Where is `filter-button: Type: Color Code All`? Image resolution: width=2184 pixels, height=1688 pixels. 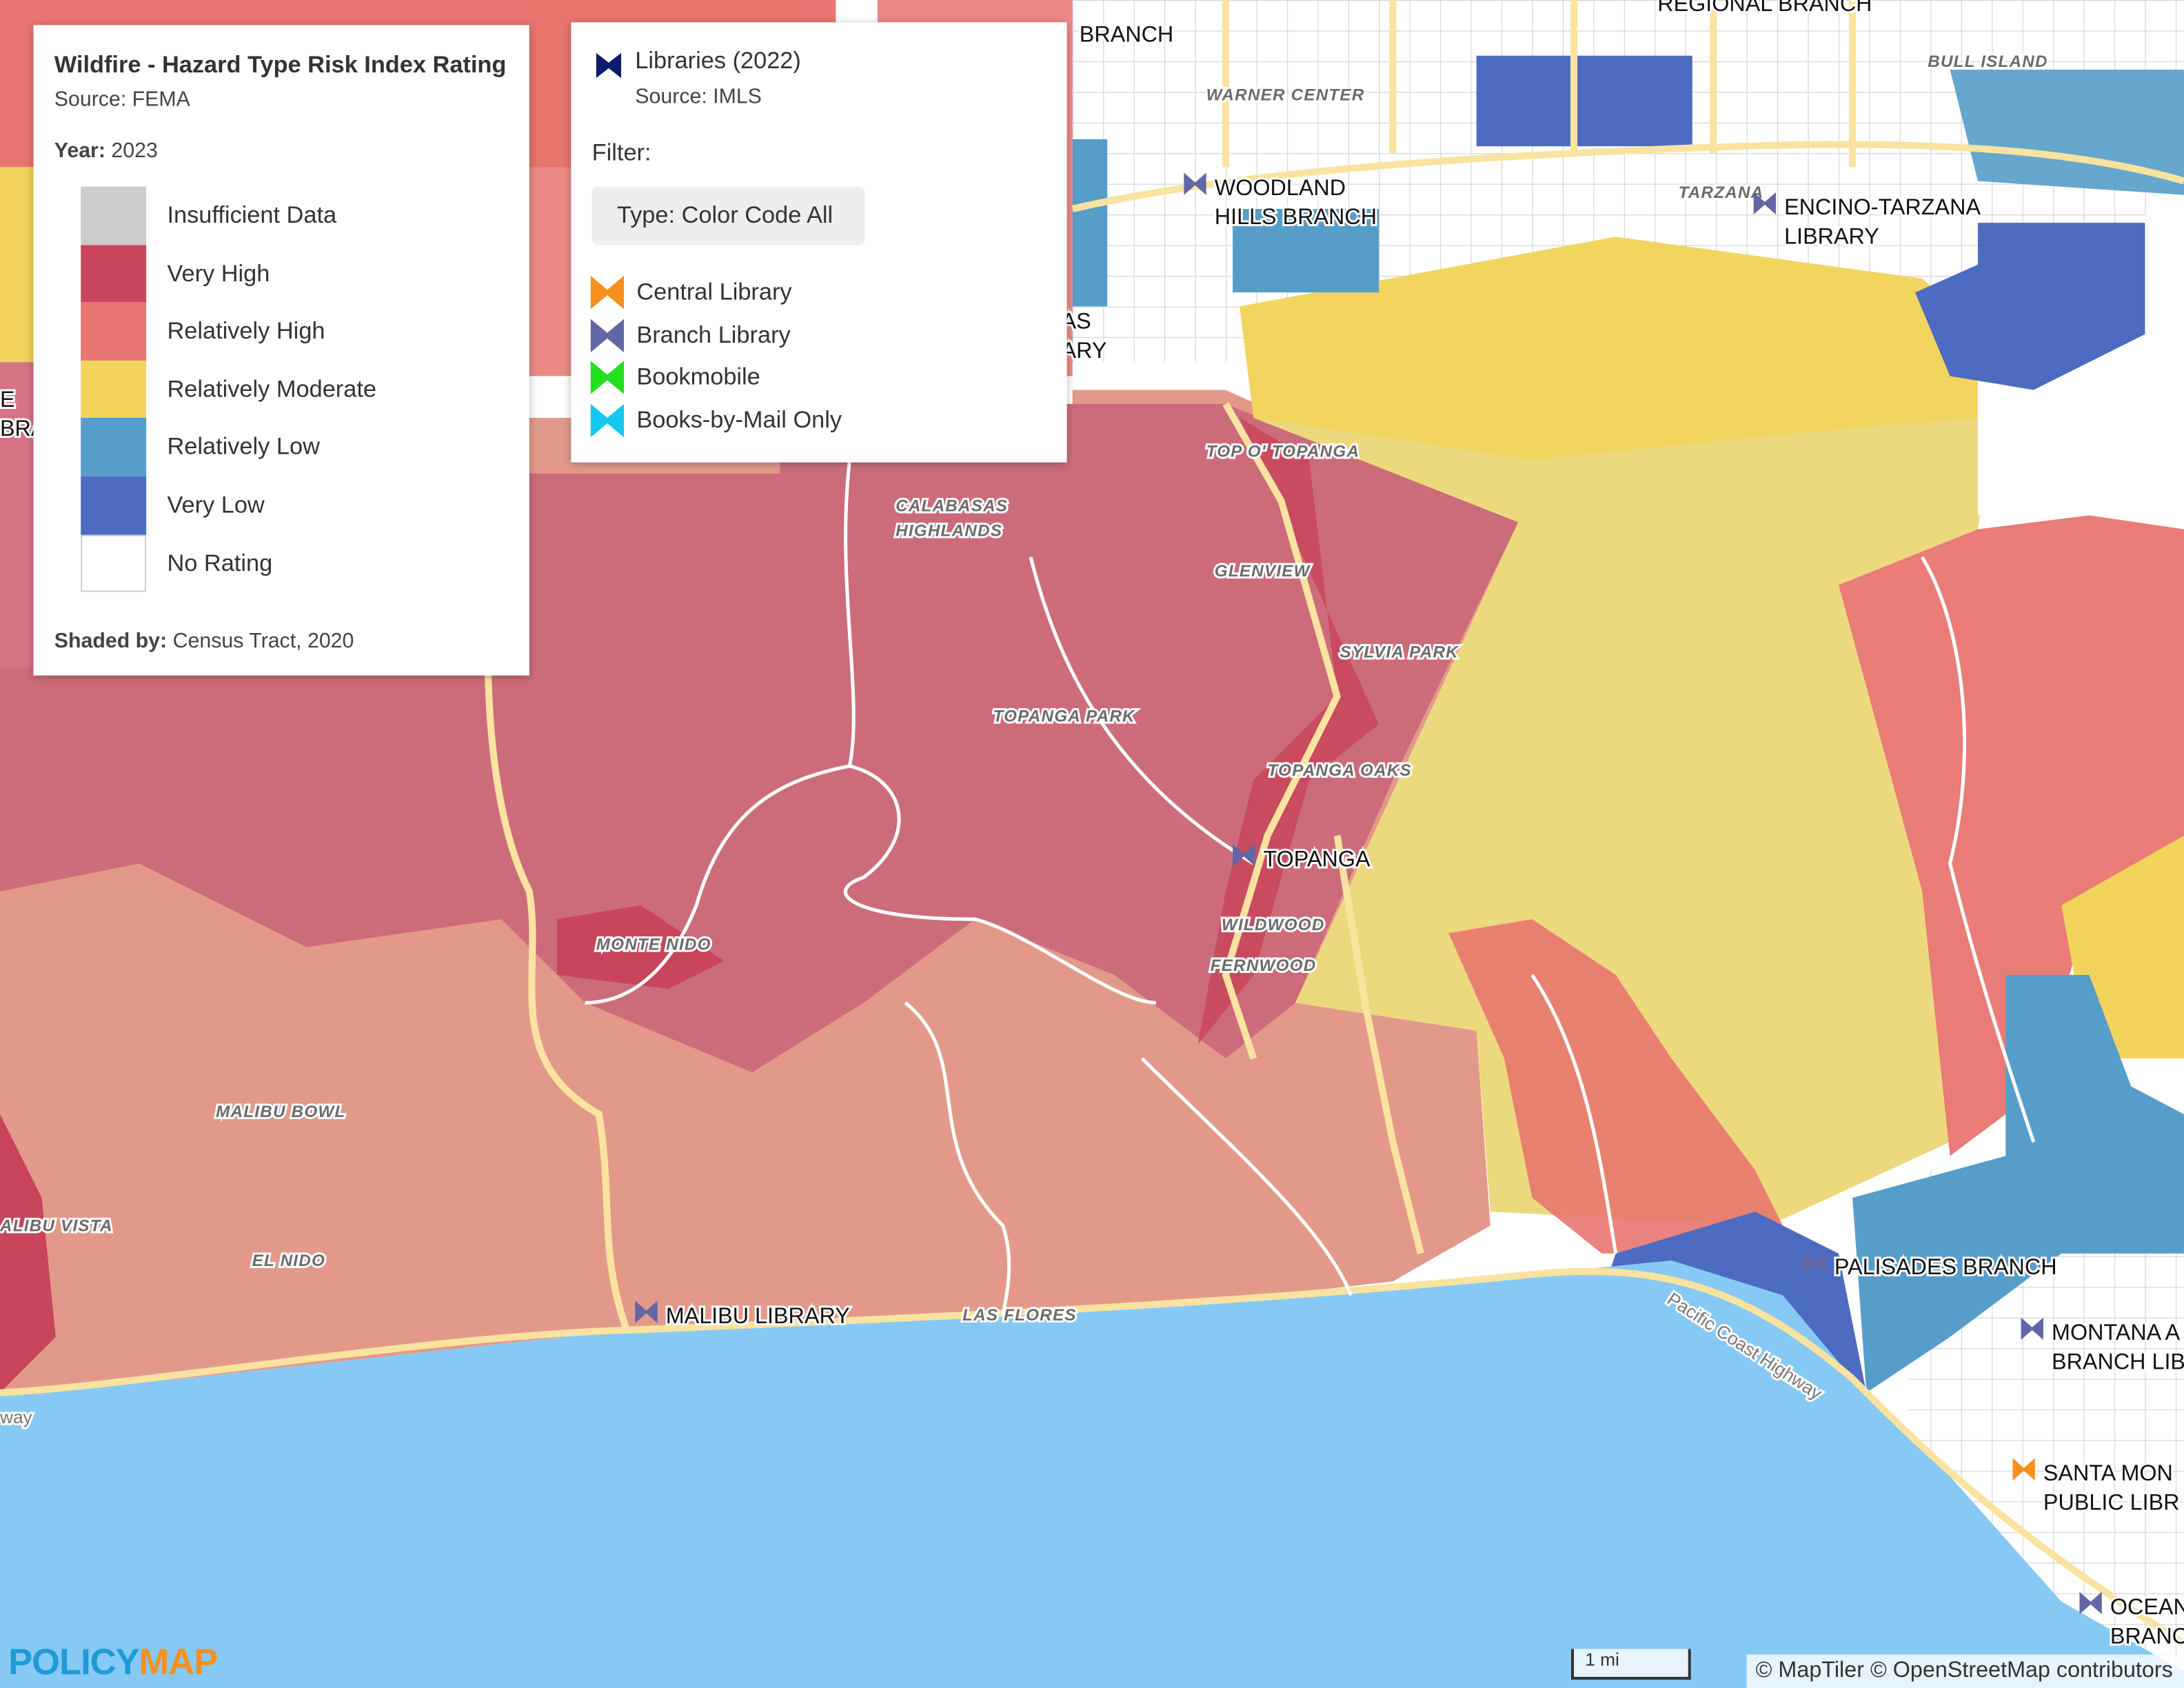 filter-button: Type: Color Code All is located at coordinates (728, 216).